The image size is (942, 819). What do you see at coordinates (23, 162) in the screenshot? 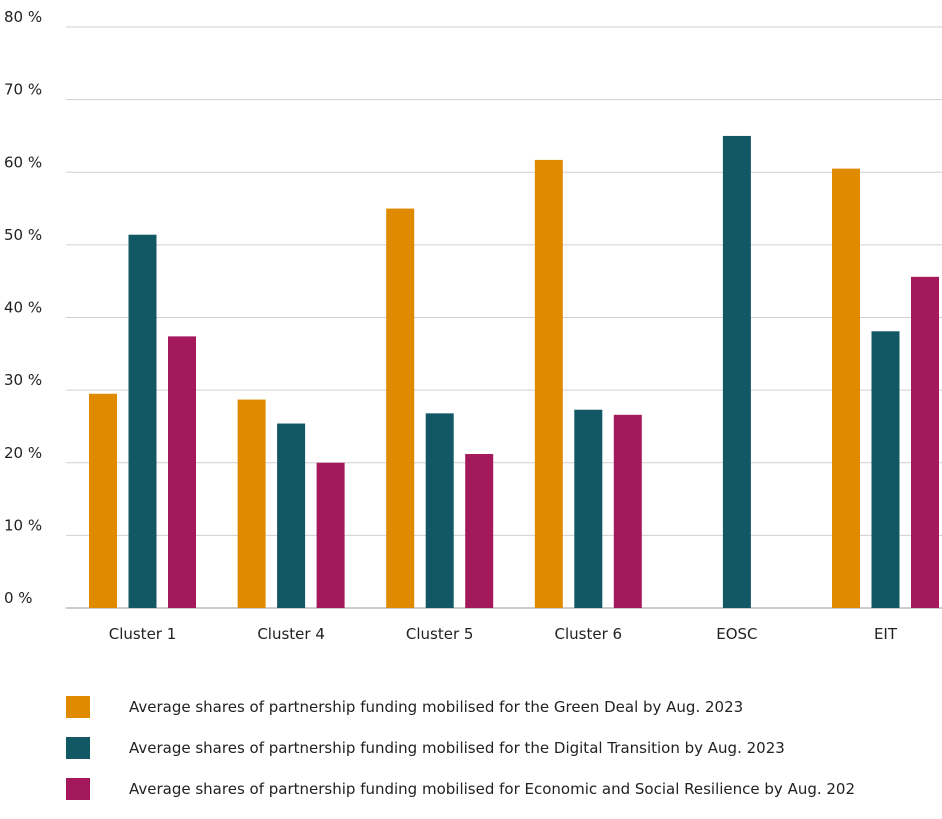
I see `y-tick-label: 60 %` at bounding box center [23, 162].